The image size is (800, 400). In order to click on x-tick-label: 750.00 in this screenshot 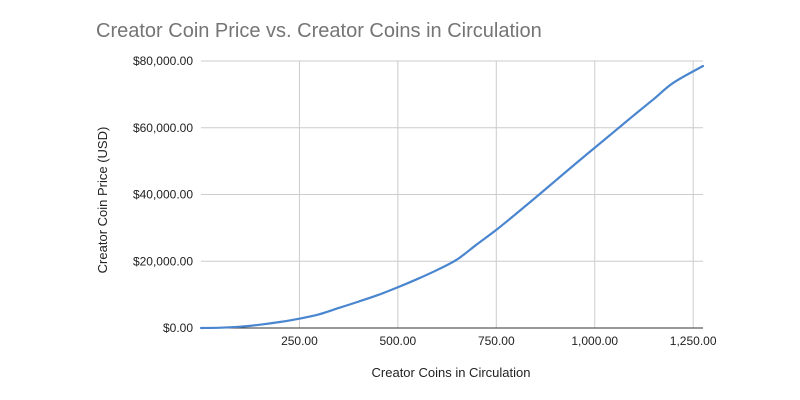, I will do `click(496, 341)`.